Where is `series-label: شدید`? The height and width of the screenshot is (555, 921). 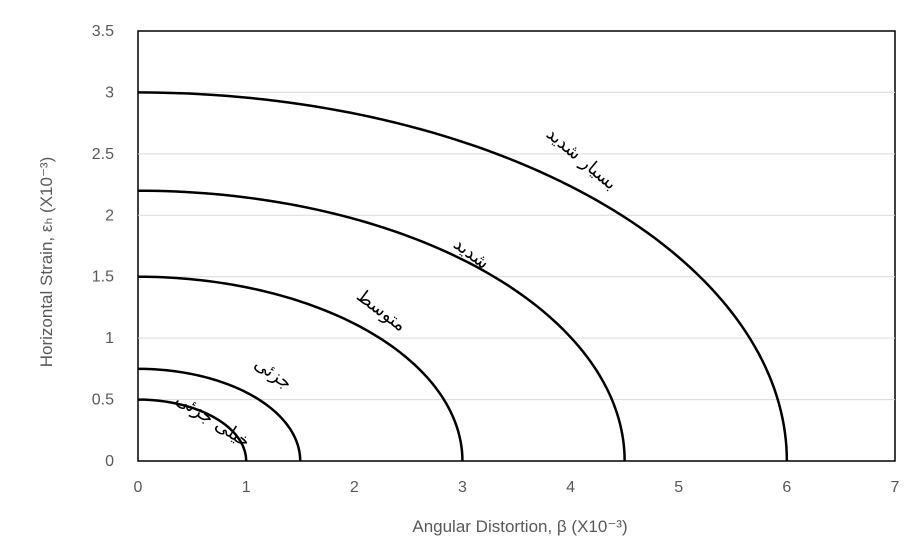
series-label: شدید is located at coordinates (471, 253).